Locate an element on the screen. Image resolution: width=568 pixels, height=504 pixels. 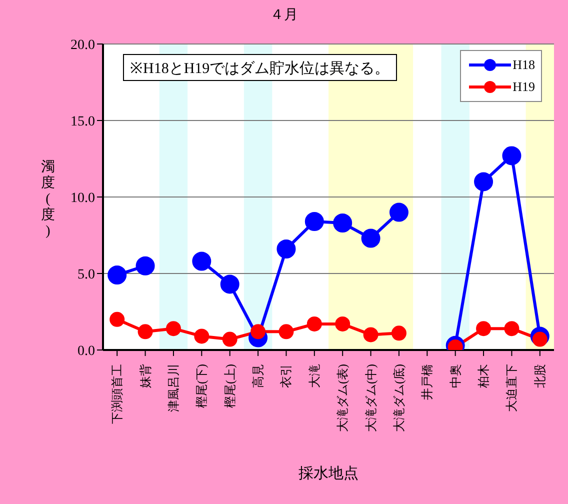
x-tick-label: 柏木 is located at coordinates (483, 376).